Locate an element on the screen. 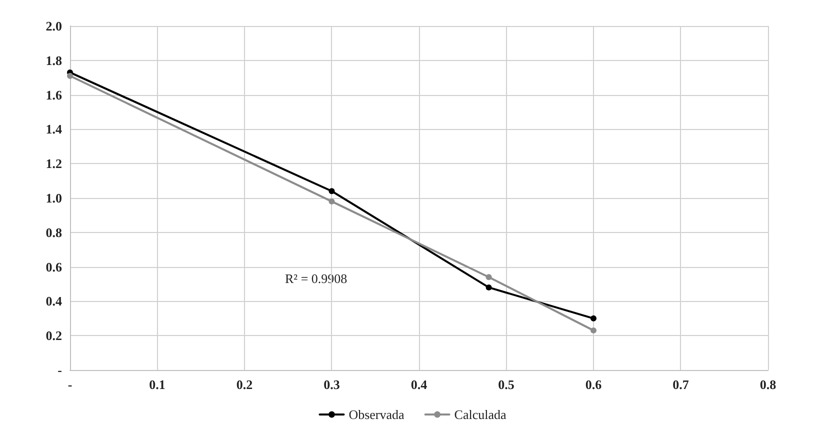  x-tick-label: 0.1 is located at coordinates (157, 384).